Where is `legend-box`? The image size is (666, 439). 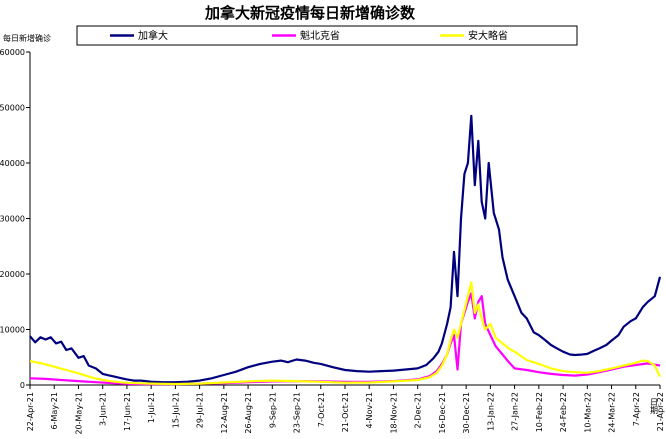
legend-box is located at coordinates (327, 35).